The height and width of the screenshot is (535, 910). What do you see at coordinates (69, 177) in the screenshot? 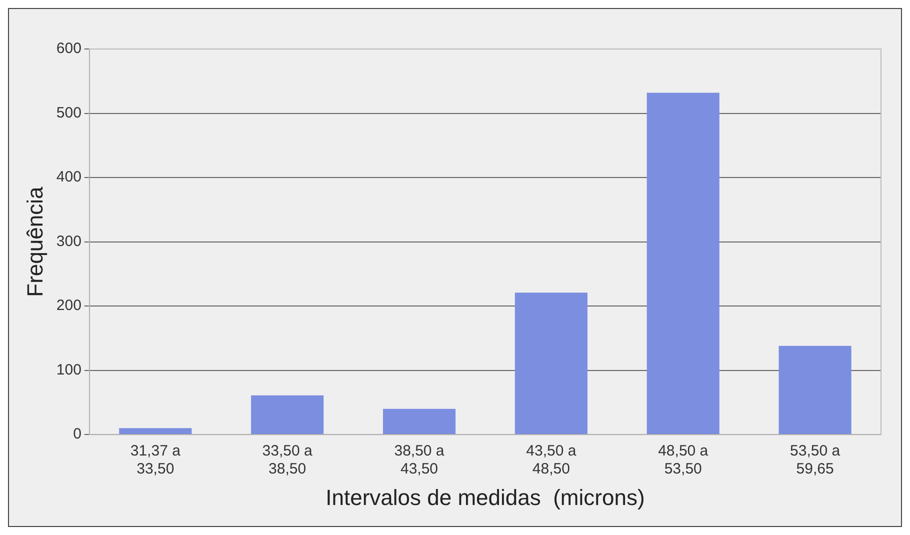
I see `y-tick-label: 400` at bounding box center [69, 177].